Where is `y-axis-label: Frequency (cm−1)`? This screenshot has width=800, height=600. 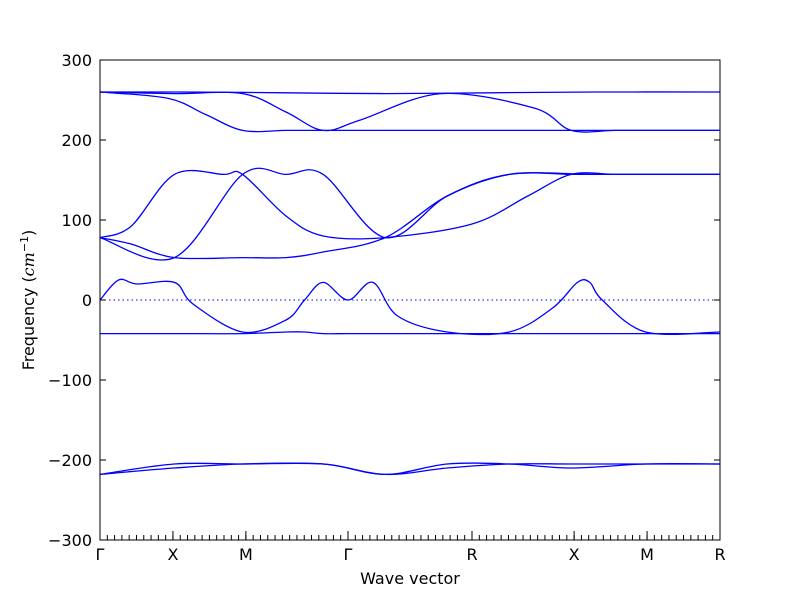
y-axis-label: Frequency (cm−1) is located at coordinates (28, 300).